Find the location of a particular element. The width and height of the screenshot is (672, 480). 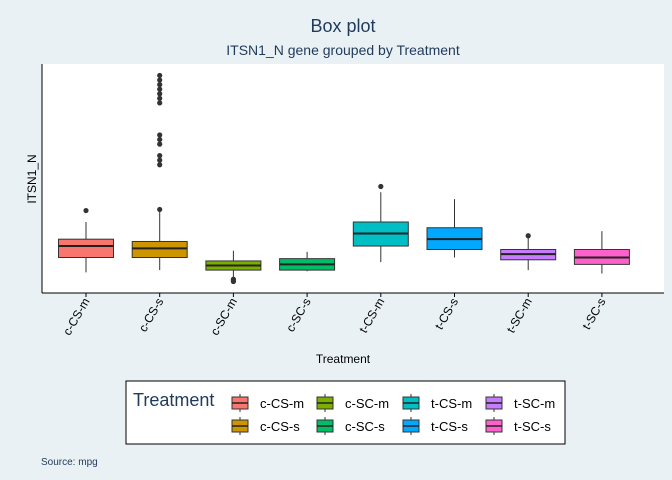

legend-item-c-CS-s: c-CS-s is located at coordinates (265, 426).